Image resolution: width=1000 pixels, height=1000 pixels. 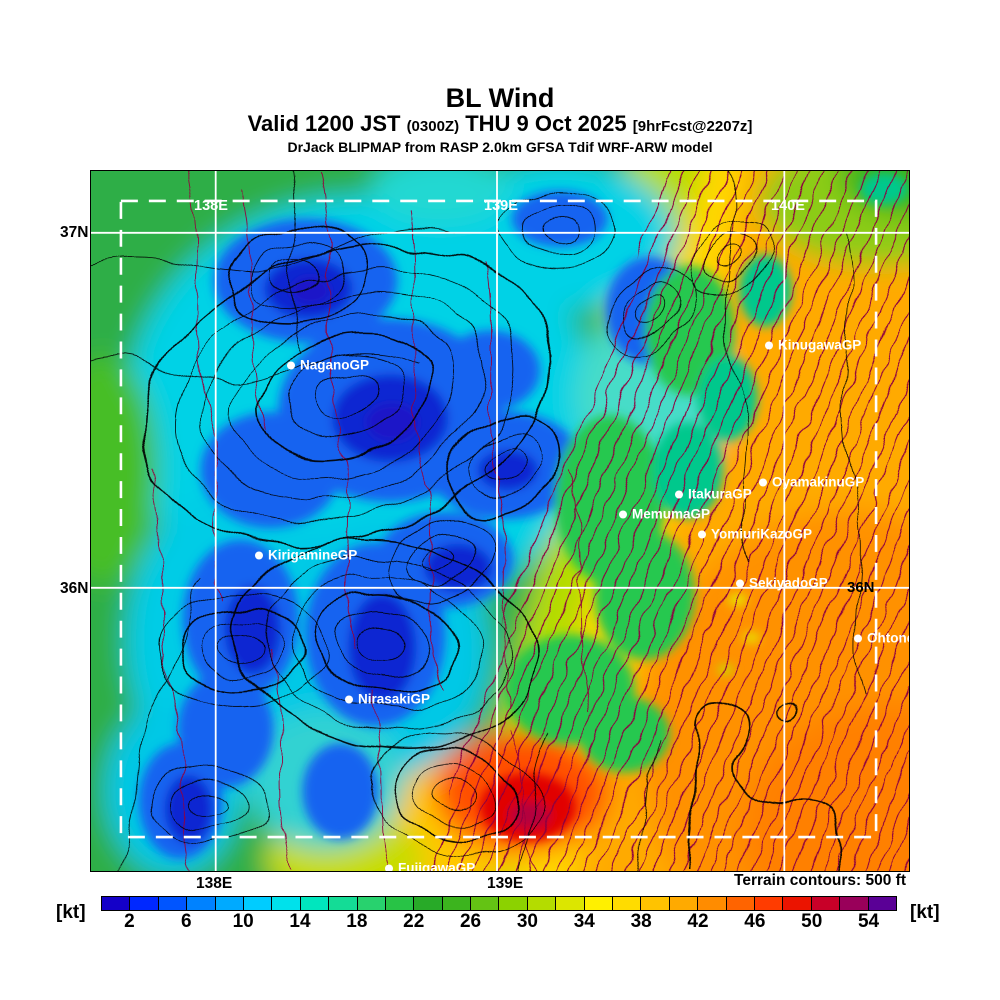 I want to click on site-name: ItakuraGP, so click(x=720, y=494).